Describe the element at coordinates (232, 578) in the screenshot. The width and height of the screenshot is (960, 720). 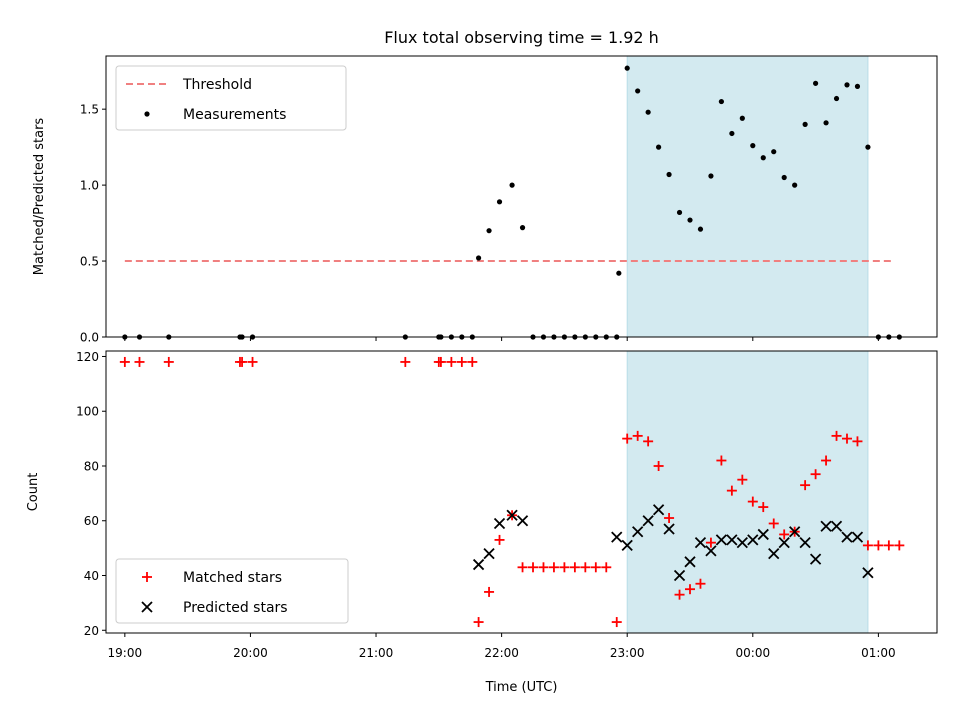
I see `legend-label: Matched stars` at that location.